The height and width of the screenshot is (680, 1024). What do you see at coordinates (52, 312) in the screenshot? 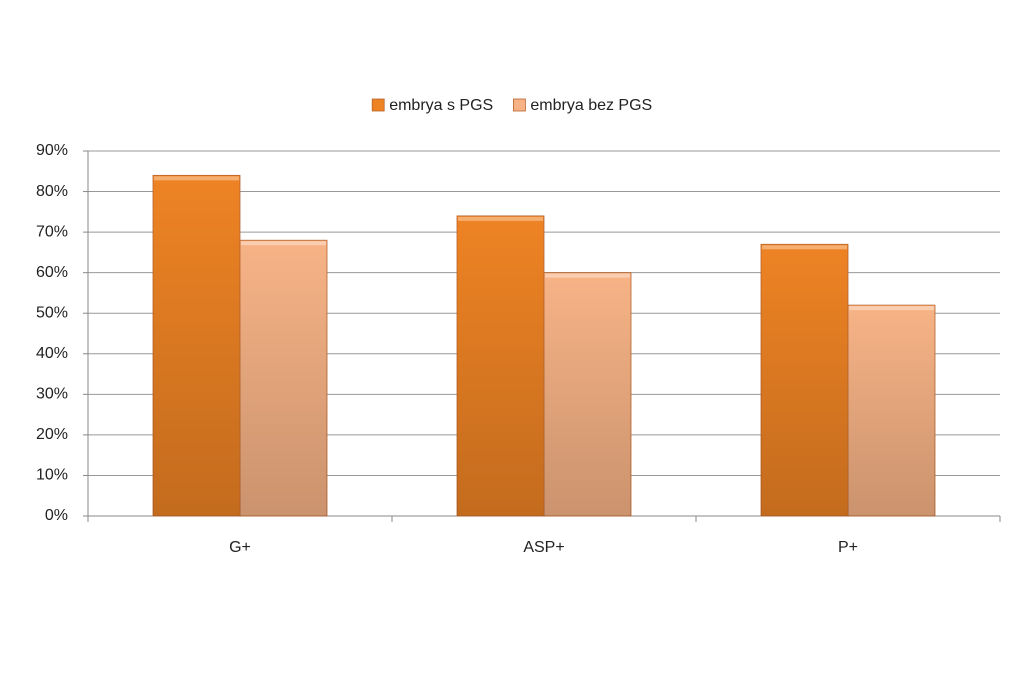
I see `y-tick-label: 50%` at bounding box center [52, 312].